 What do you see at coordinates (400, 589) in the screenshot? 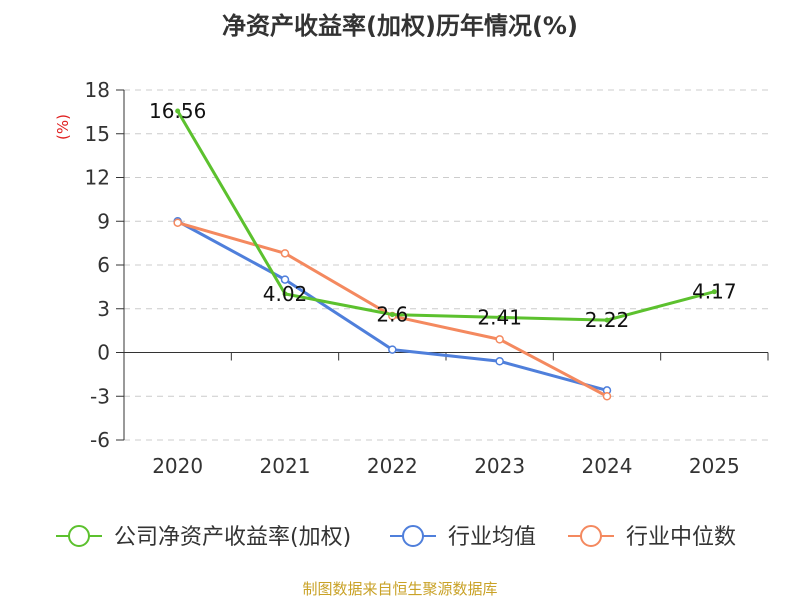
I see `source-note: 制图数据来自恒生聚源数据库` at bounding box center [400, 589].